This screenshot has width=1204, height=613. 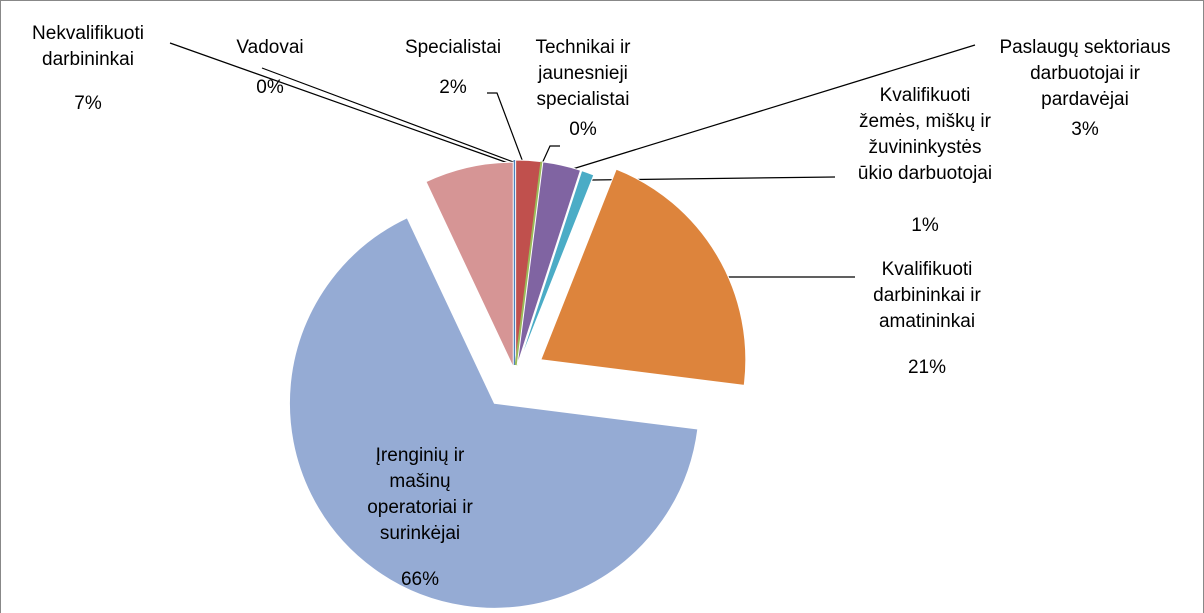 I want to click on label-line: jaunesnieji, so click(x=582, y=73).